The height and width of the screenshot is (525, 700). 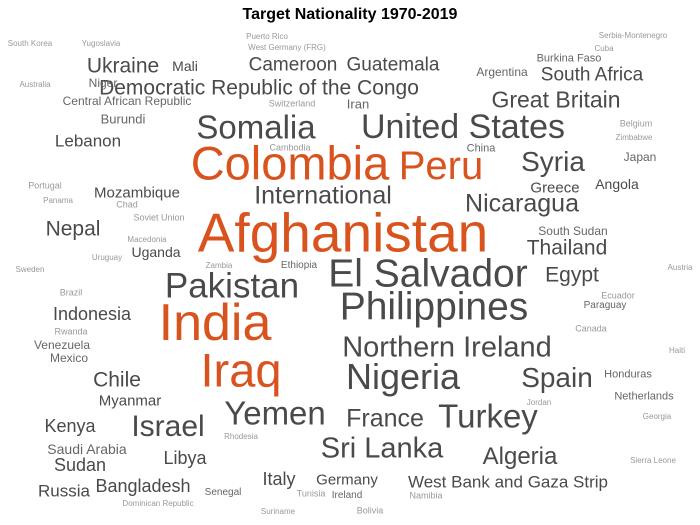 What do you see at coordinates (358, 104) in the screenshot?
I see `word-iran: Iran` at bounding box center [358, 104].